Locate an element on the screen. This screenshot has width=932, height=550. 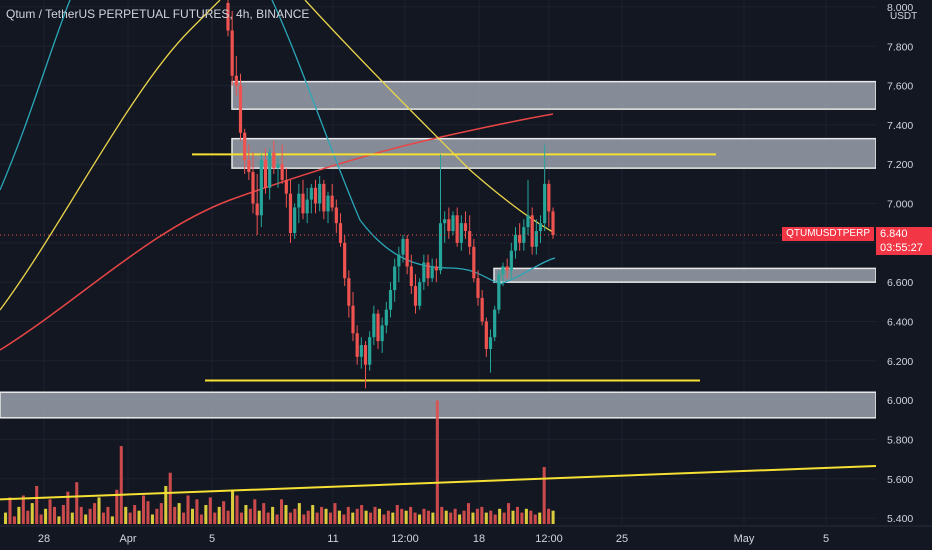
price-tick-label: 6.000 is located at coordinates (900, 401).